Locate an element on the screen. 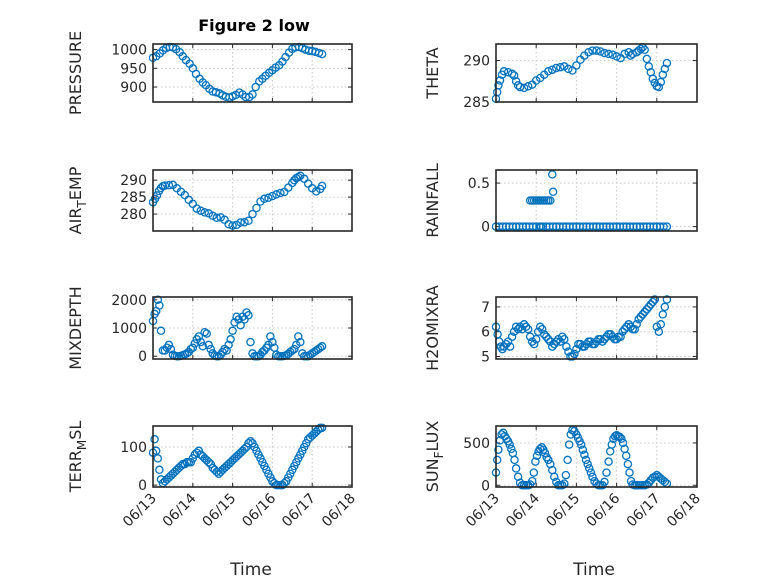 This screenshot has height=583, width=778. subplot-4: 0 1000 2000 MIXDEPTH is located at coordinates (209, 328).